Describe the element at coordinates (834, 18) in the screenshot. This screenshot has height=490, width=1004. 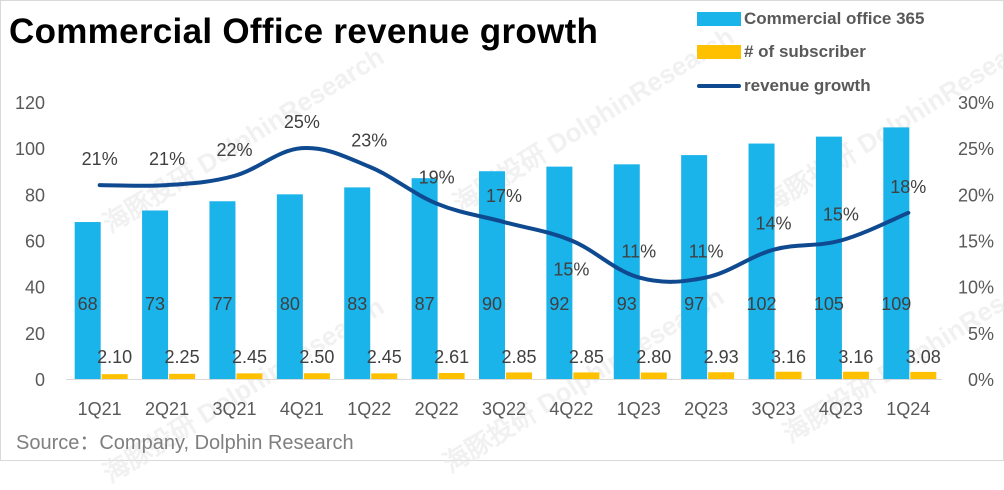
I see `legend-label-office: Commercial office 365` at that location.